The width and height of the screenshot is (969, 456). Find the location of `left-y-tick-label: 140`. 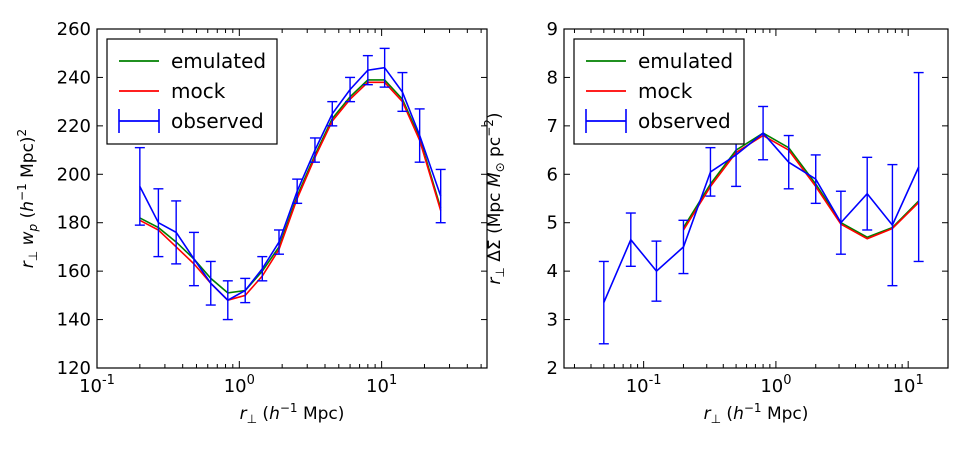

left-y-tick-label: 140 is located at coordinates (74, 320).